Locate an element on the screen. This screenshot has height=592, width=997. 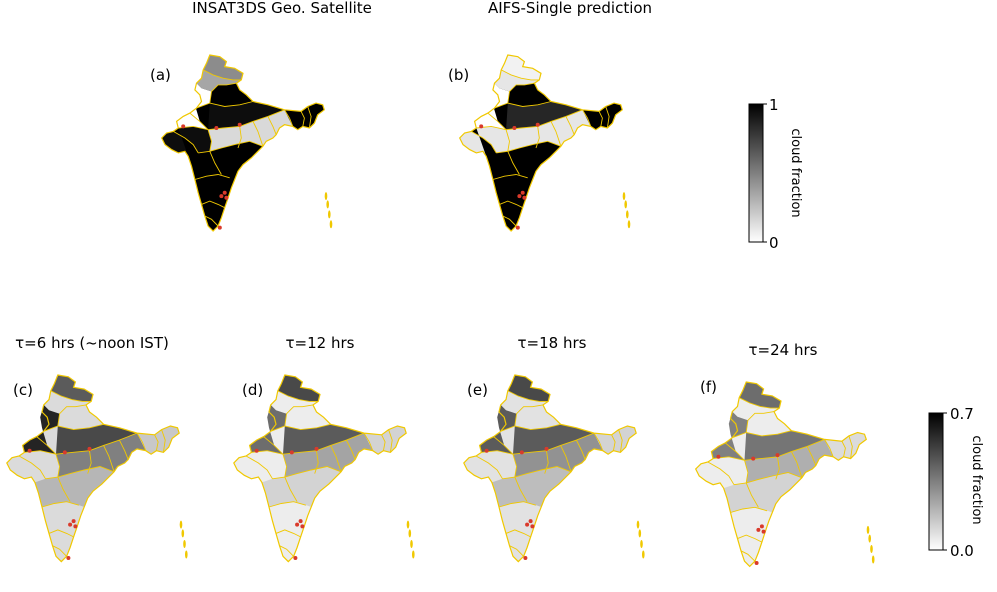
colorbar-top-title: cloud fraction is located at coordinates (795, 172).